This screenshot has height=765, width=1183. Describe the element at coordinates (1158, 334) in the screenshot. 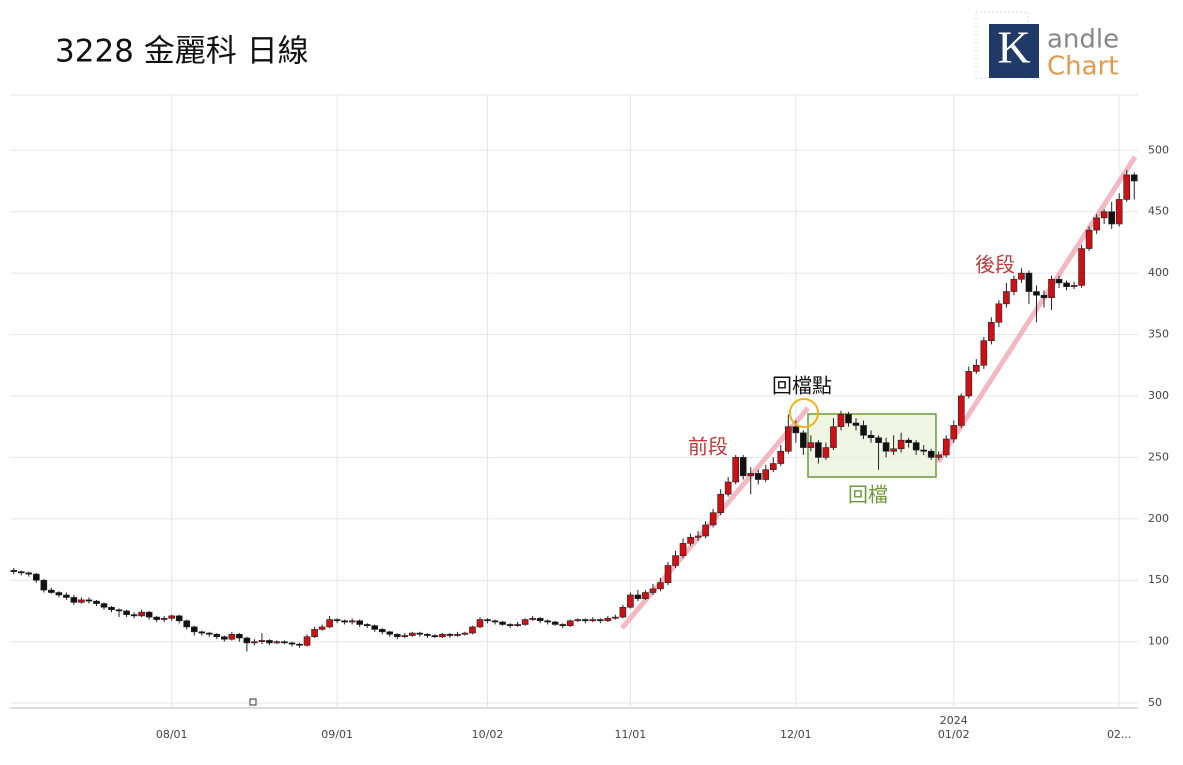

I see `y-tick-label: 350` at that location.